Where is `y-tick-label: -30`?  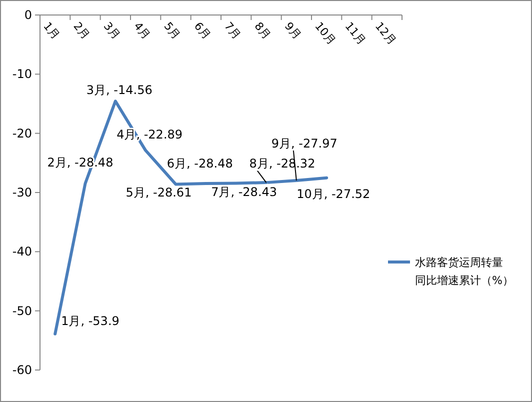 y-tick-label: -30 is located at coordinates (22, 193).